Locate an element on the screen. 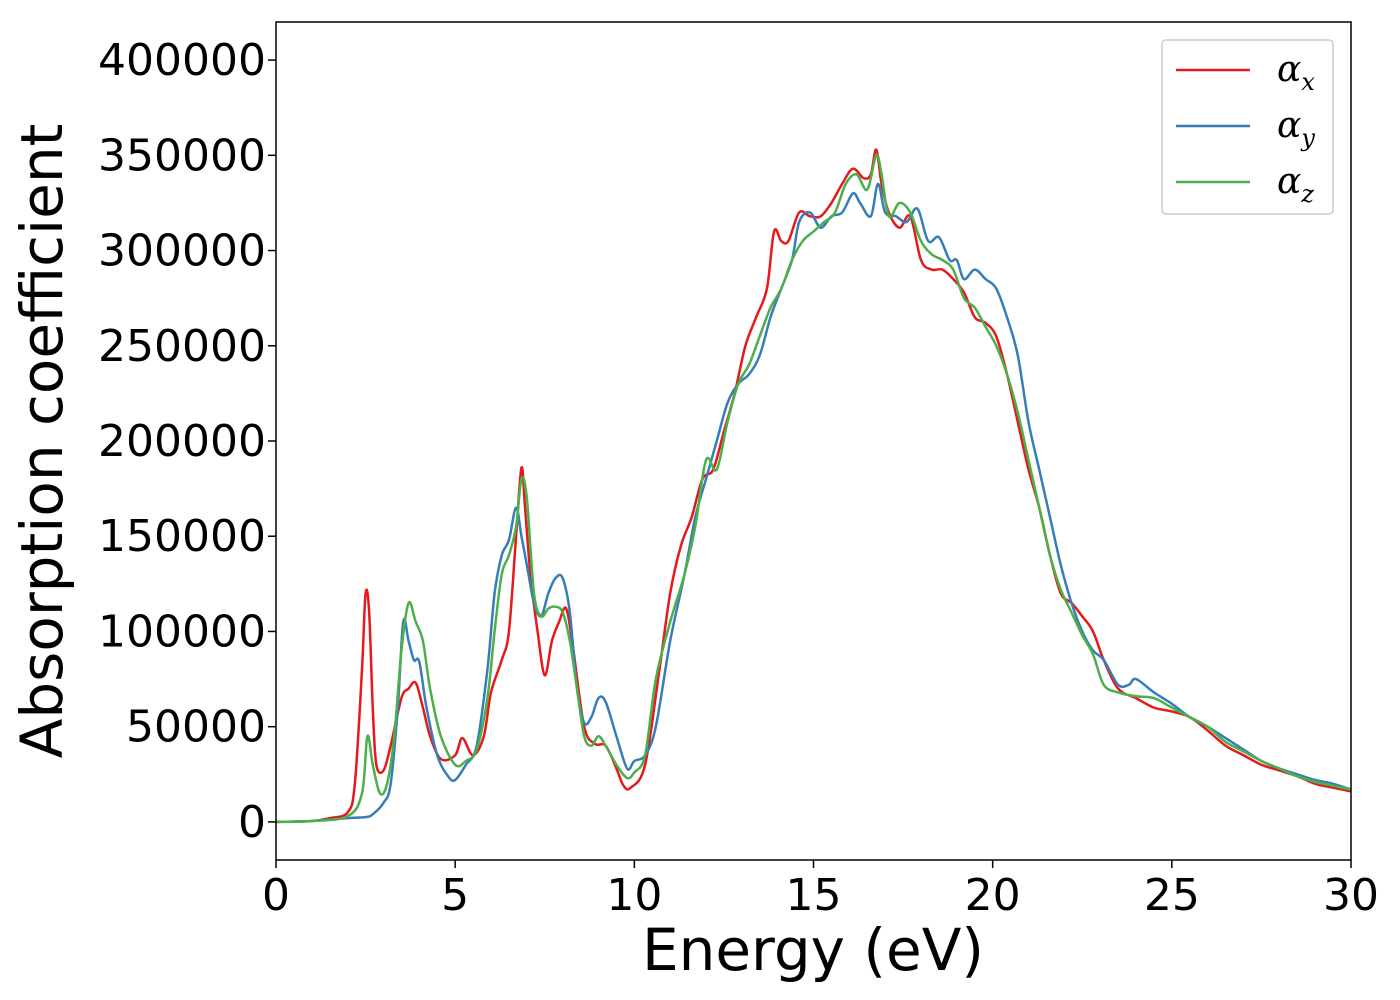 Image resolution: width=1400 pixels, height=1000 pixels. x-tick-label: 15 is located at coordinates (814, 895).